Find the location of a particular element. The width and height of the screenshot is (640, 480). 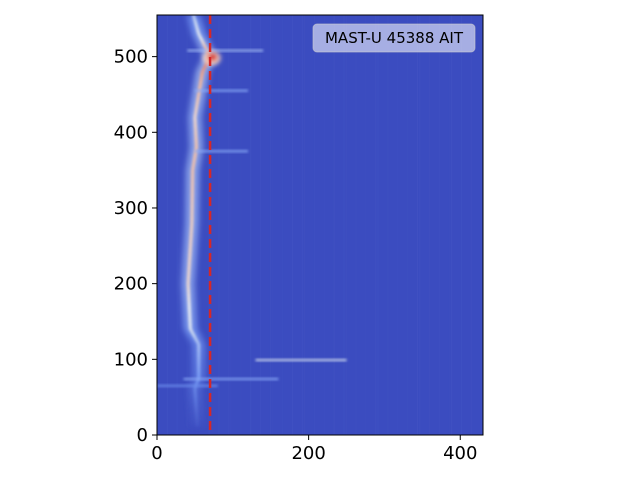

annotation-text: MAST-U 45388 AIT is located at coordinates (394, 38).